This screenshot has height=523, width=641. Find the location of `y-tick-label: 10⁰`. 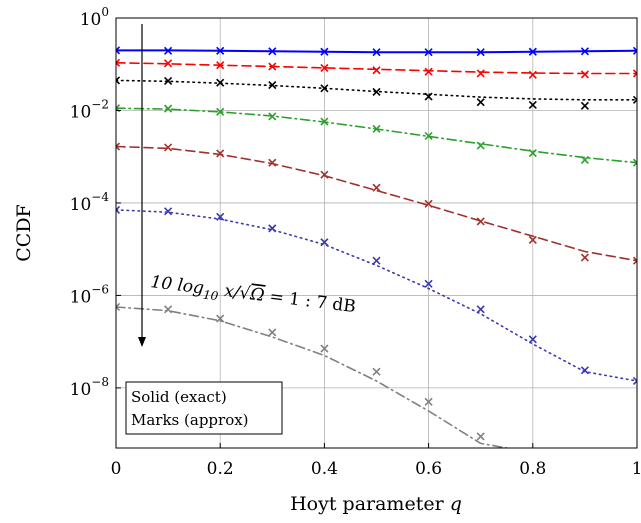

y-tick-label: 10⁰ is located at coordinates (94, 17).